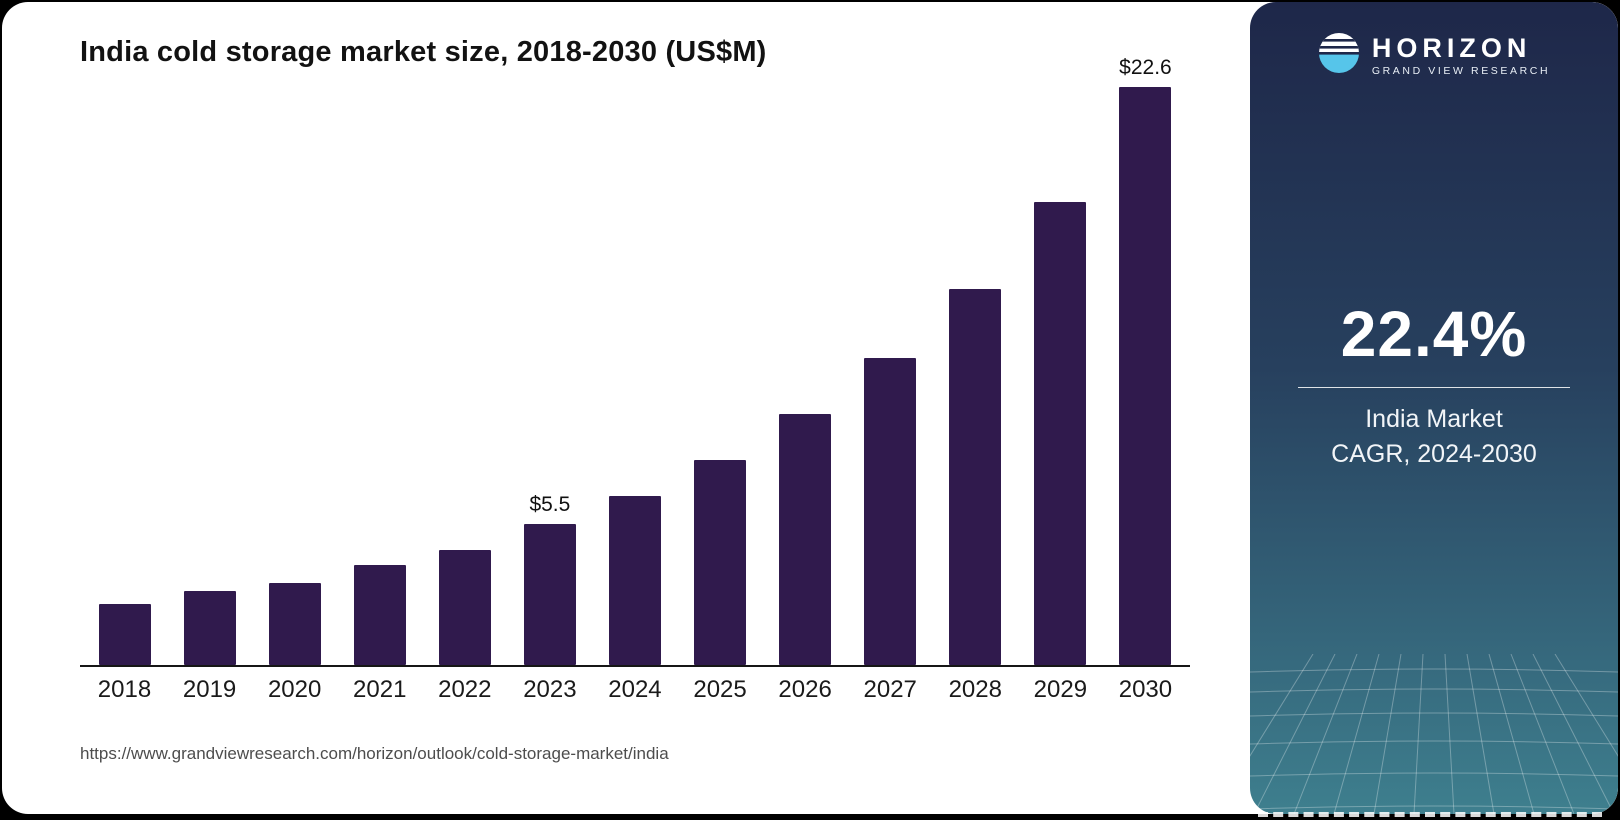 The width and height of the screenshot is (1620, 820). I want to click on x-tick-label: 2022, so click(465, 689).